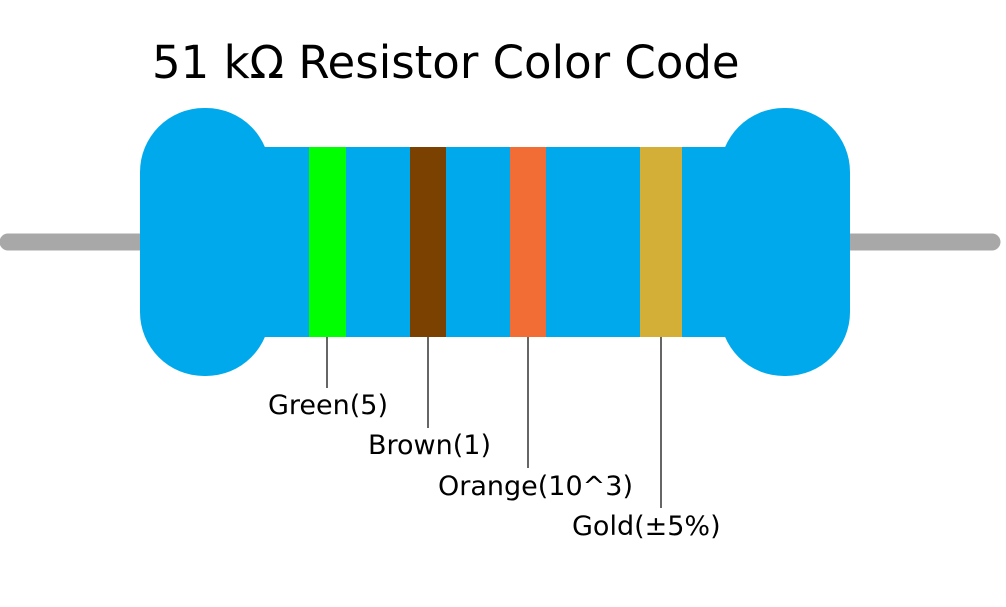 This screenshot has height=607, width=1006. Describe the element at coordinates (785, 242) in the screenshot. I see `right-end-cap` at that location.